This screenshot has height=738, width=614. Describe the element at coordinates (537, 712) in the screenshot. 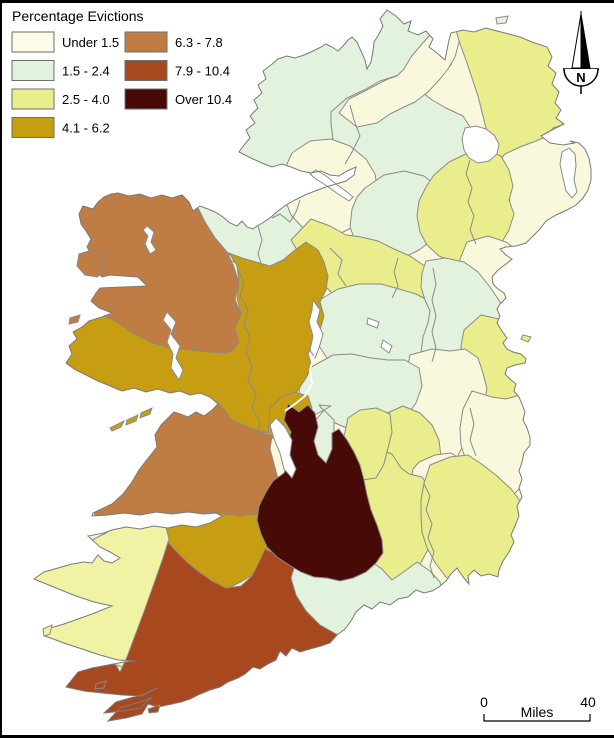

I see `svg-text: Miles` at that location.